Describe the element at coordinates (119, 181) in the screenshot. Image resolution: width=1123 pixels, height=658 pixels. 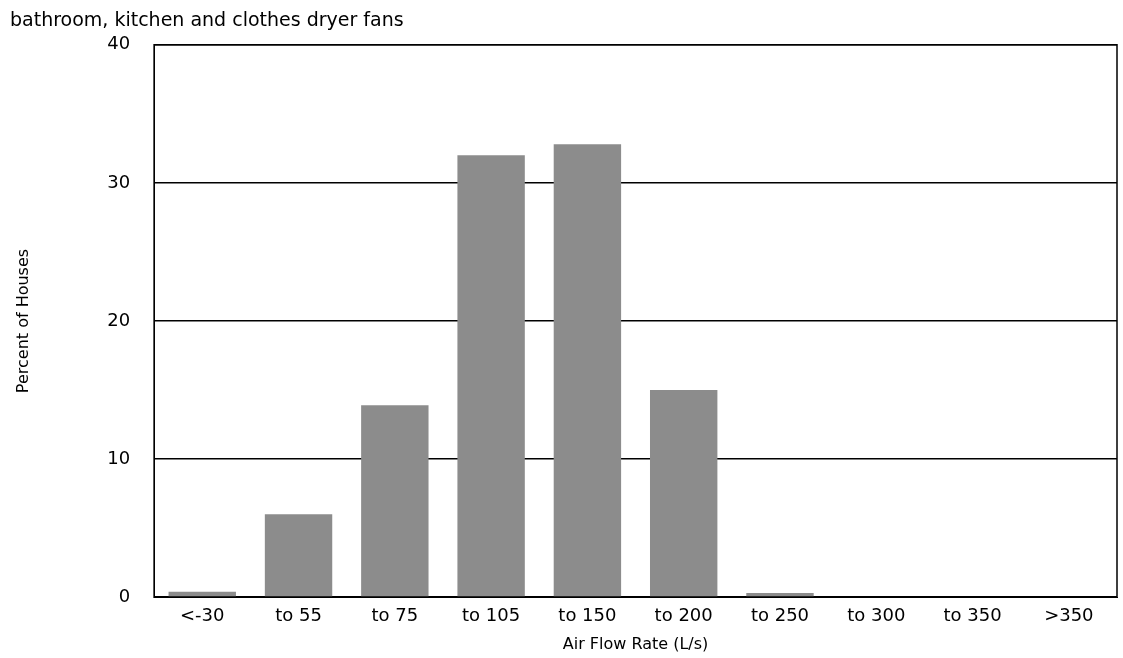
I see `y-tick-label: 30` at that location.